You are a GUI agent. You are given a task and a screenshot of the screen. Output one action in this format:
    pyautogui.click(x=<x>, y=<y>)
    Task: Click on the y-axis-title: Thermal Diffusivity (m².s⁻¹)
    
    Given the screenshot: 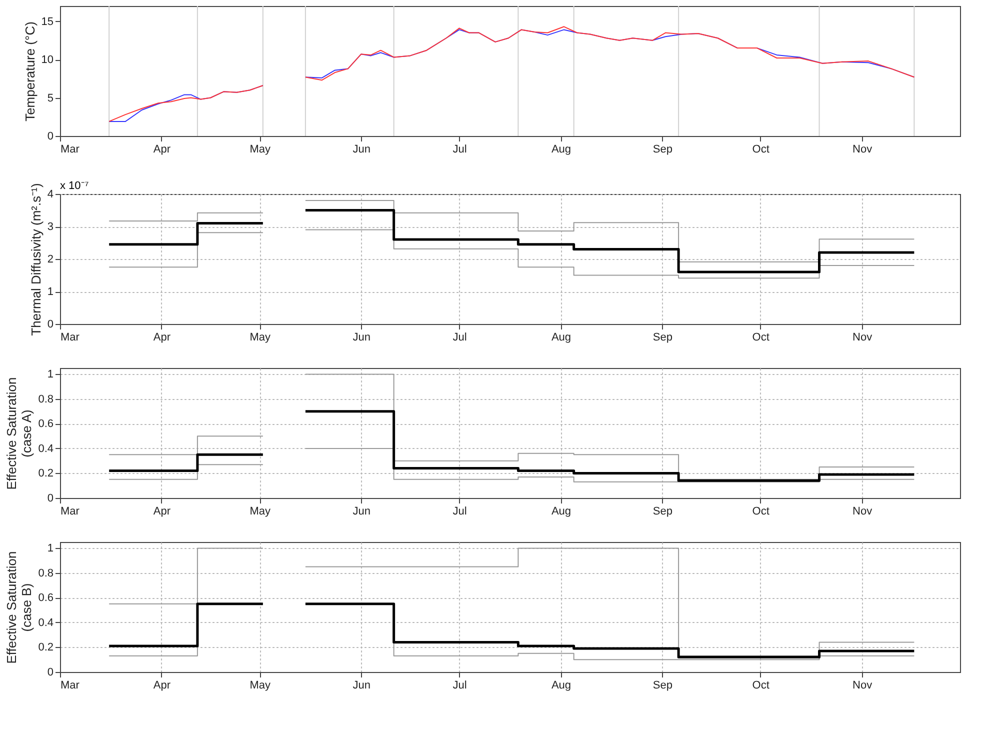 What is the action you would take?
    pyautogui.click(x=36, y=259)
    